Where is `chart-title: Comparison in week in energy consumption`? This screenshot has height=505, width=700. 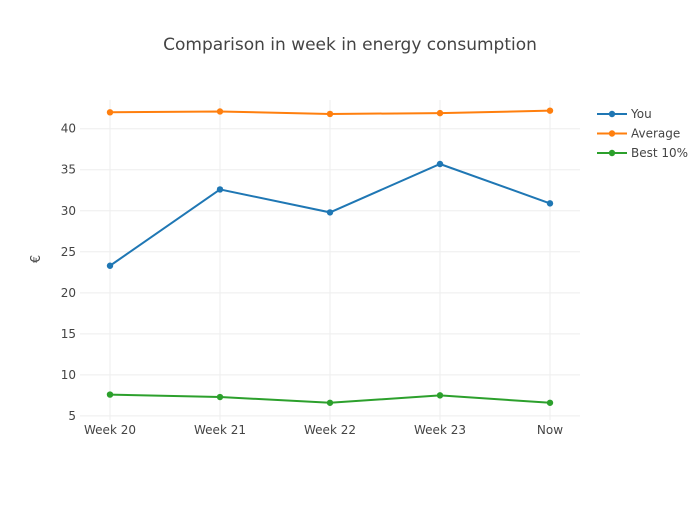
chart-title: Comparison in week in energy consumption is located at coordinates (350, 45).